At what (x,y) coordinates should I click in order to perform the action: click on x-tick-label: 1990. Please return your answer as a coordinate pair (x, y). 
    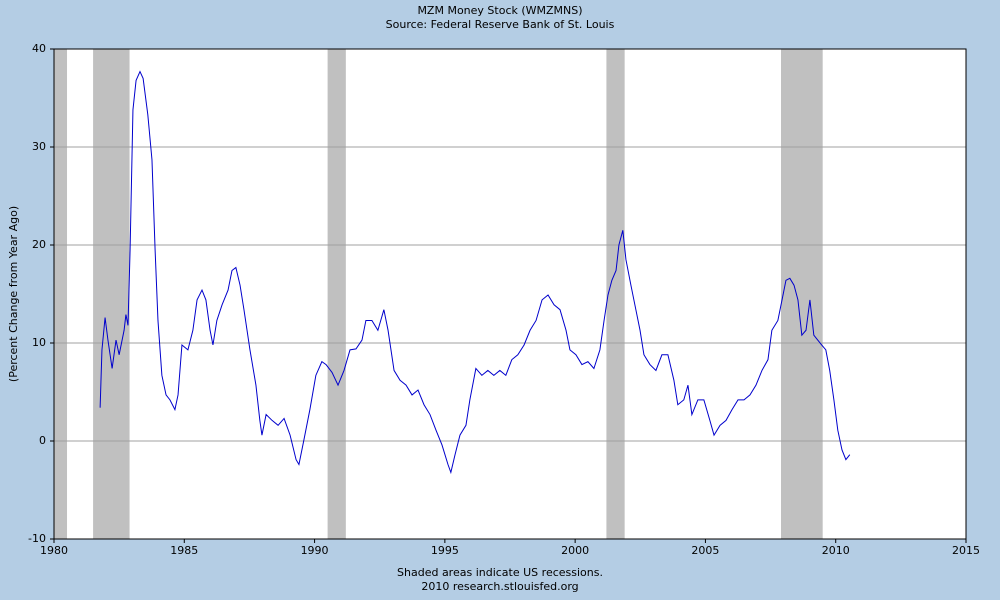
    Looking at the image, I should click on (315, 550).